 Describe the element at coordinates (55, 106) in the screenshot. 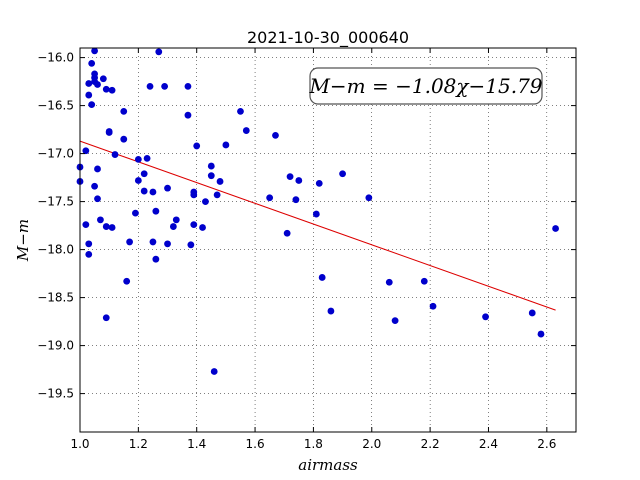

I see `y-tick-label: −16.5` at that location.